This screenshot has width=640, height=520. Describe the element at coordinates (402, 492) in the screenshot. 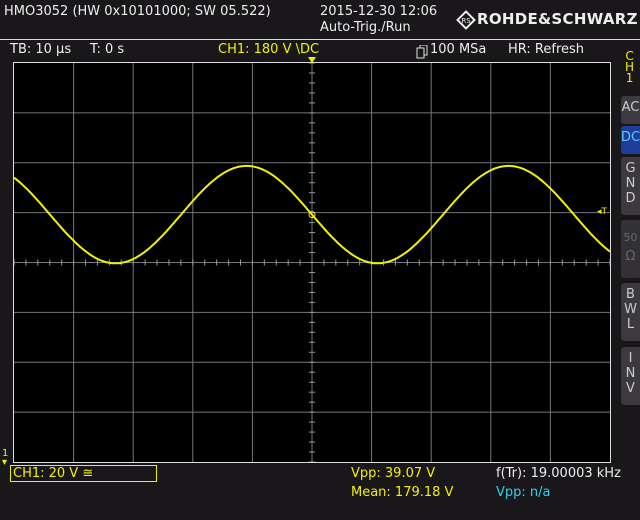

I see `ch1-mean-measurement: Mean: 179.18 V` at that location.